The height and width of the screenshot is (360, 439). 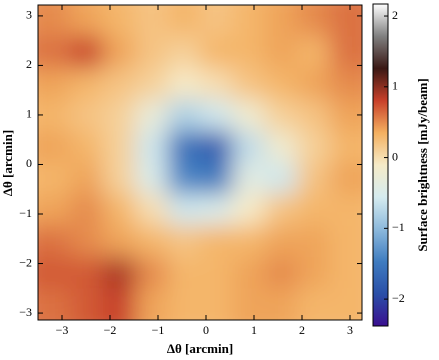 I want to click on x-tick-label: 1, so click(x=254, y=330).